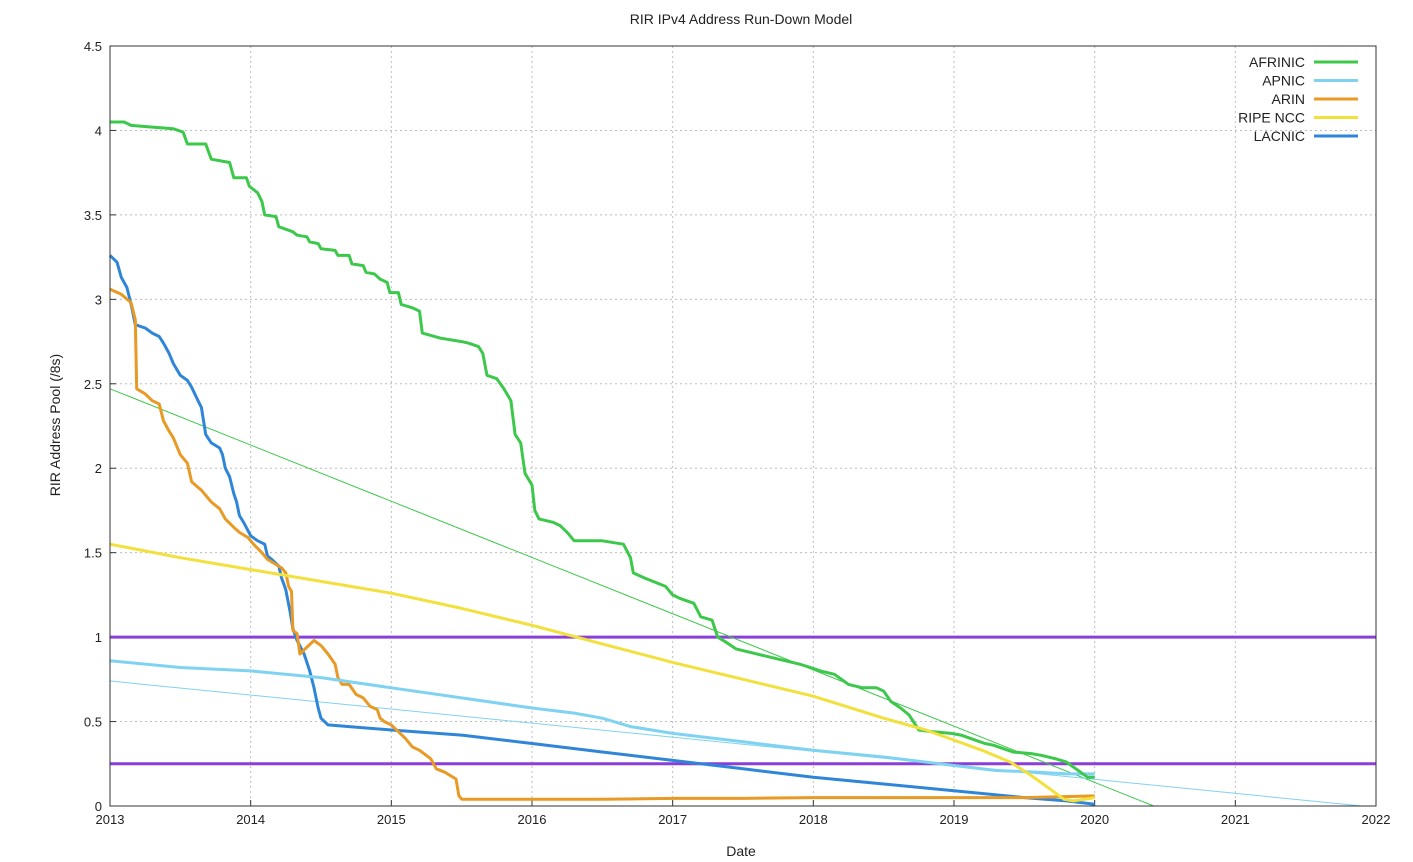 The image size is (1413, 862). What do you see at coordinates (93, 215) in the screenshot?
I see `y-tick-label: 3.5` at bounding box center [93, 215].